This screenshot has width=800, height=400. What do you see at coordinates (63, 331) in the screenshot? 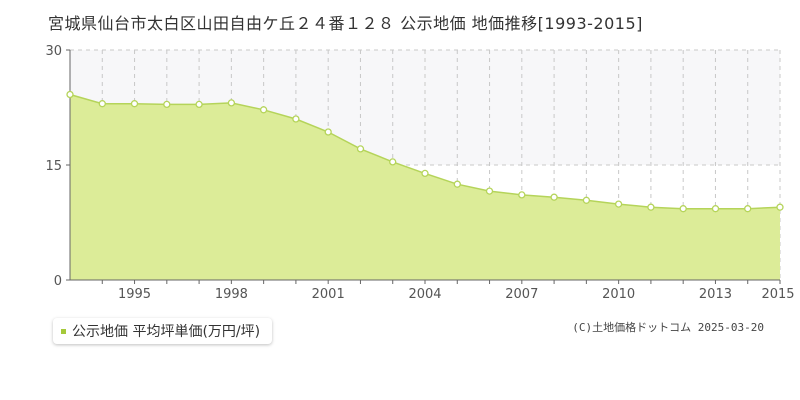
I see `legend-swatch-icon` at bounding box center [63, 331].